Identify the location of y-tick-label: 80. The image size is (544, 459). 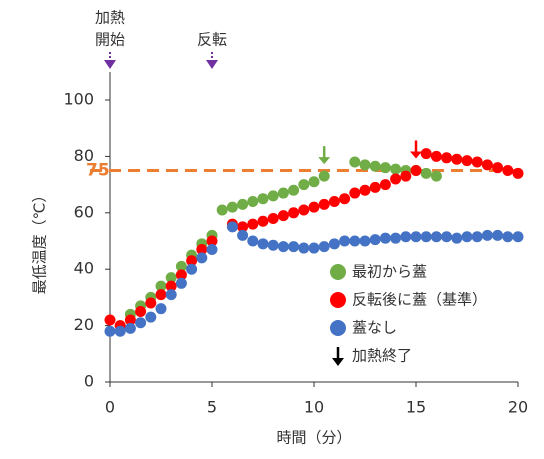
(84, 155).